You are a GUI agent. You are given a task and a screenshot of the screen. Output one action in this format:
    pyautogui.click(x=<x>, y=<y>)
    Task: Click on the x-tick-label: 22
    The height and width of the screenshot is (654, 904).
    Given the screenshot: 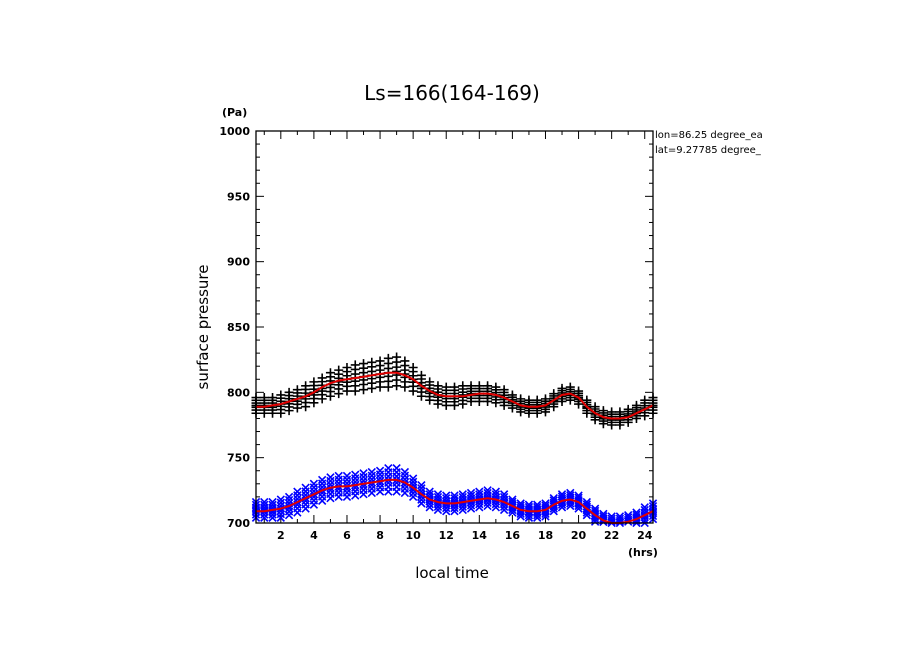 What is the action you would take?
    pyautogui.click(x=611, y=535)
    